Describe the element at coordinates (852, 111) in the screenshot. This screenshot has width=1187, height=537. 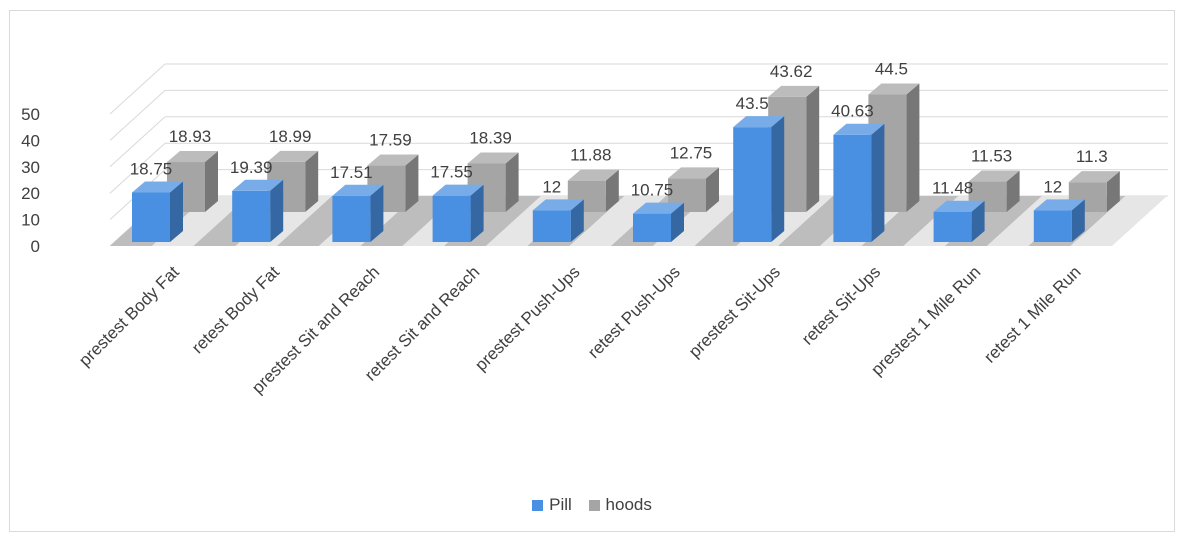
I see `data-label-pill: 40.63` at that location.